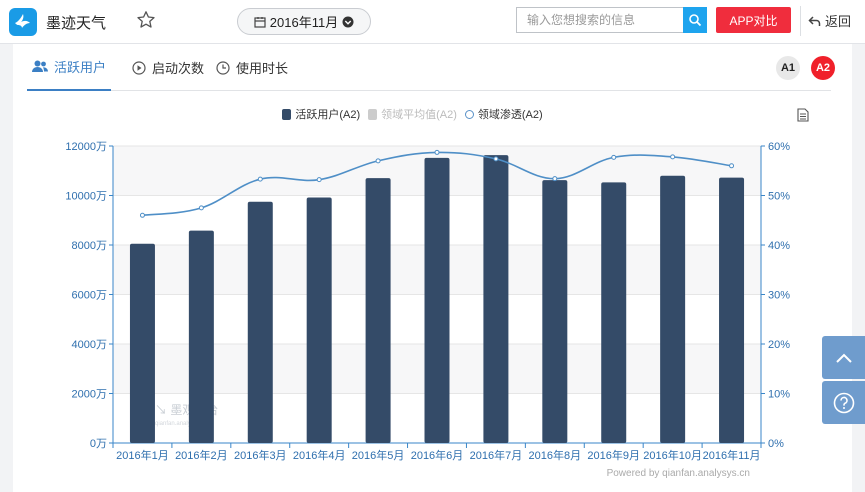 Image resolution: width=865 pixels, height=492 pixels. I want to click on x-tick-label: 2016年11月, so click(732, 455).